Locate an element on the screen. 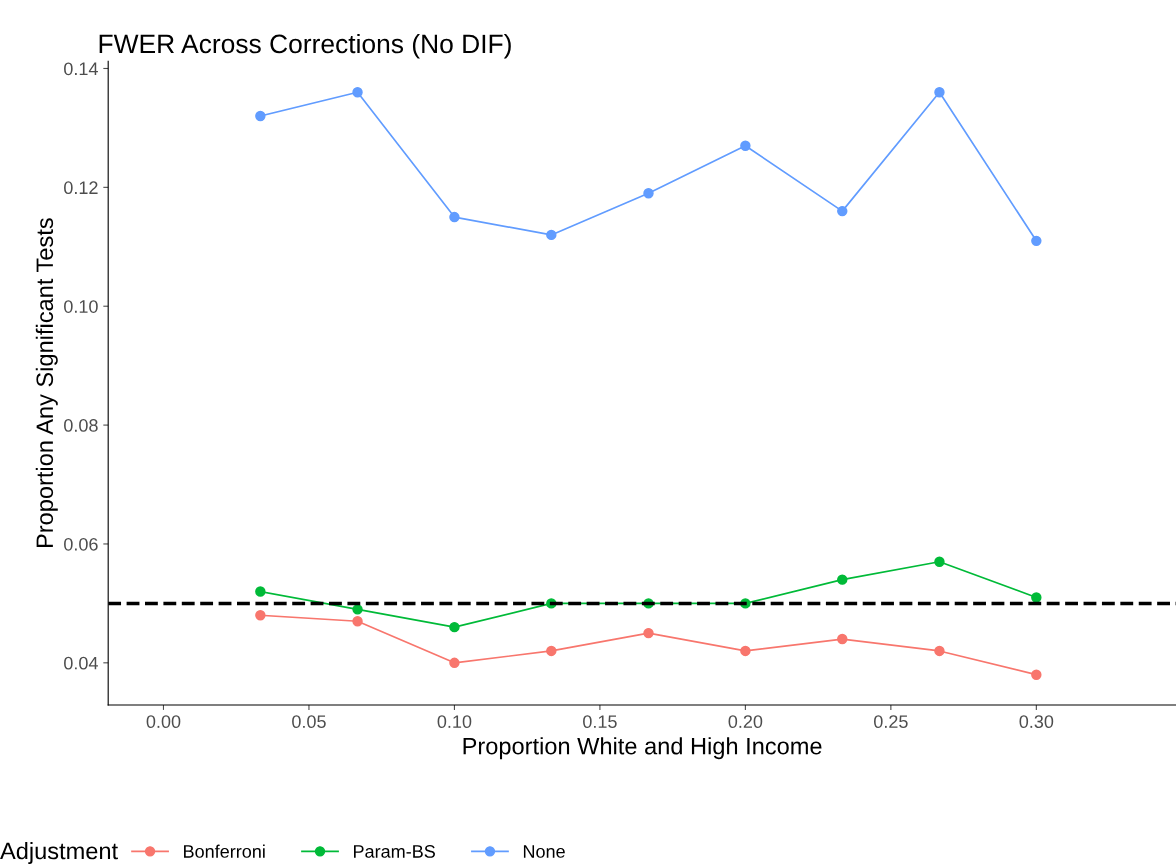 Image resolution: width=1176 pixels, height=864 pixels. legend-label: Param-BS is located at coordinates (394, 851).